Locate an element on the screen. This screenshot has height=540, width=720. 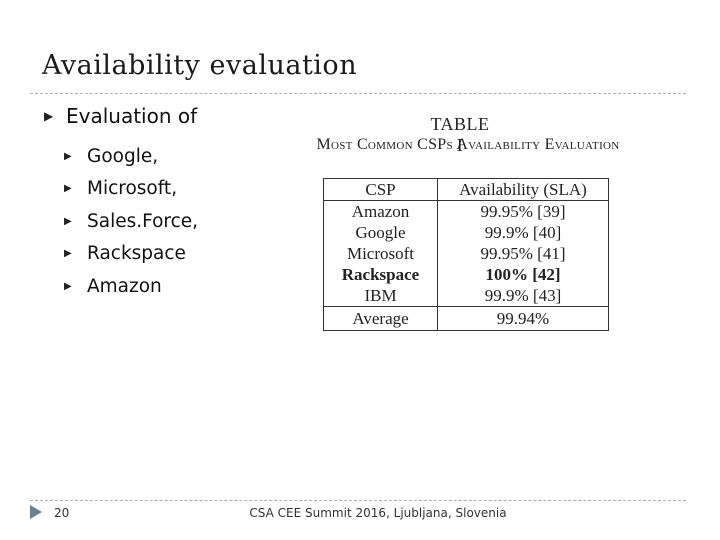
table-header-row: CSP Availability (SLA) is located at coordinates (466, 189).